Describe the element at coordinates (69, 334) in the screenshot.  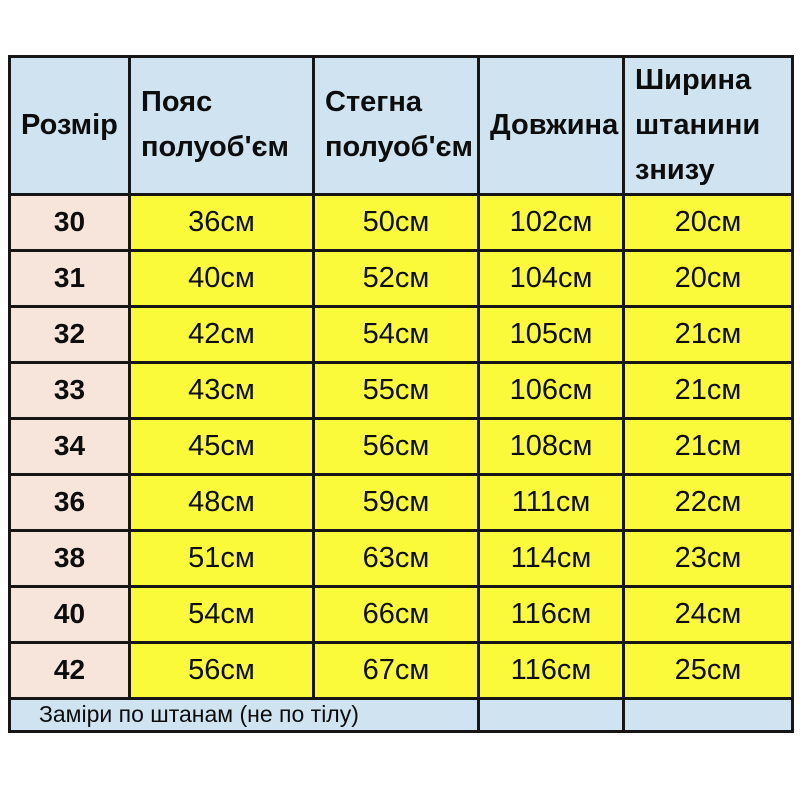
I see `size-cell: 32` at that location.